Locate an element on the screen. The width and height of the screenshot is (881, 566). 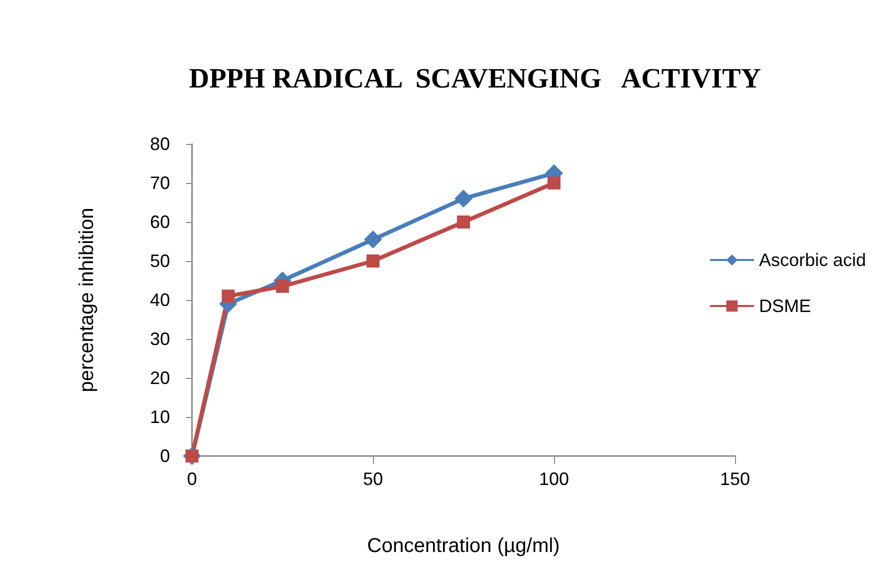
chart-title: DPPH RADICAL SCAVENGING ACTIVITY is located at coordinates (475, 79).